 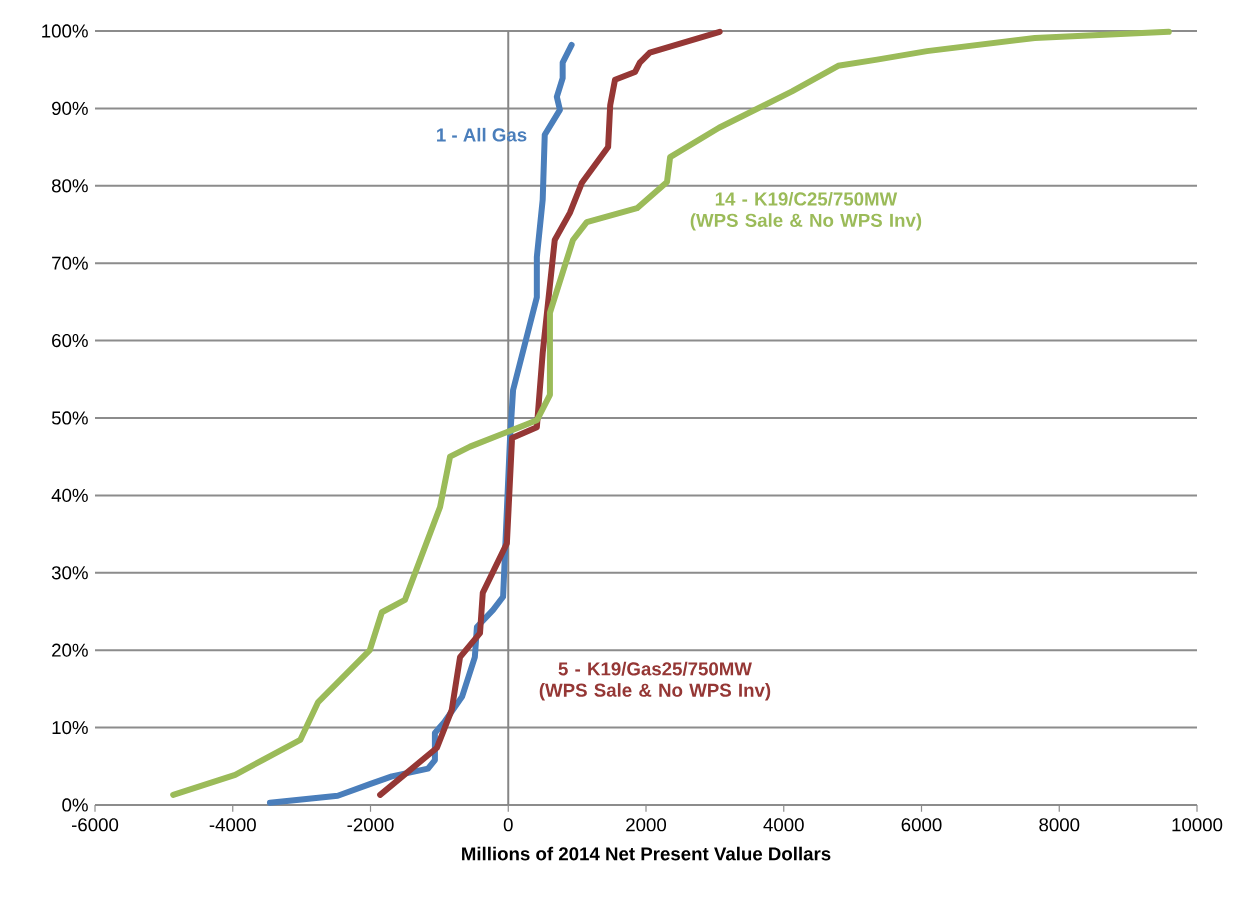 I want to click on x-tick-label: 8000, so click(x=1059, y=825).